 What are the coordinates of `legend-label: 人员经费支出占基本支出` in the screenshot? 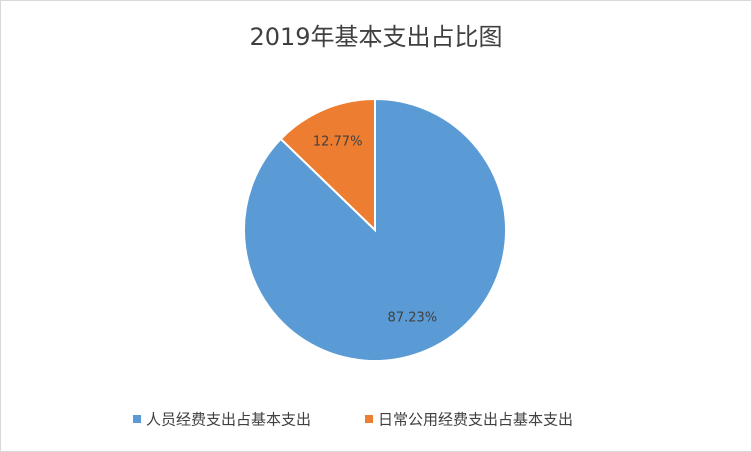 It's located at (228, 420).